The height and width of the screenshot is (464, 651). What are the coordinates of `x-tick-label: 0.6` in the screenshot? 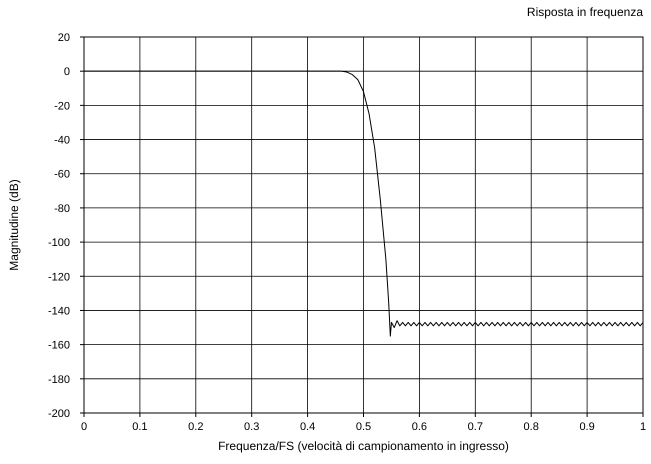 It's located at (420, 427).